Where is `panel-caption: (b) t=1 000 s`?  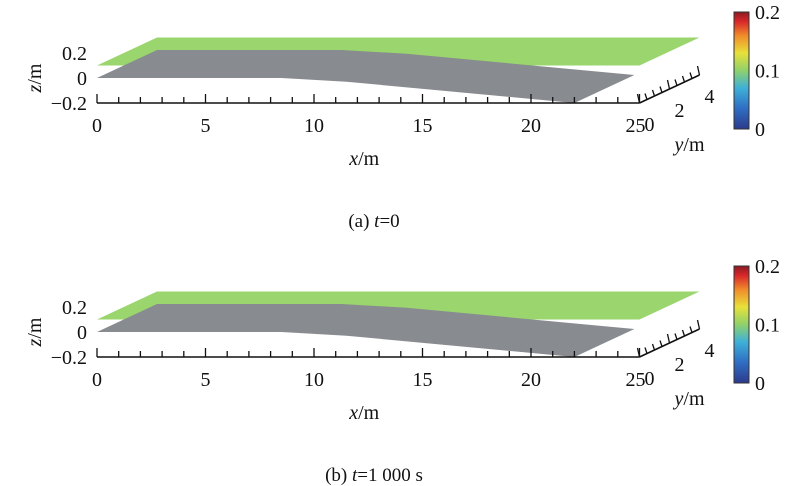 panel-caption: (b) t=1 000 s is located at coordinates (374, 475).